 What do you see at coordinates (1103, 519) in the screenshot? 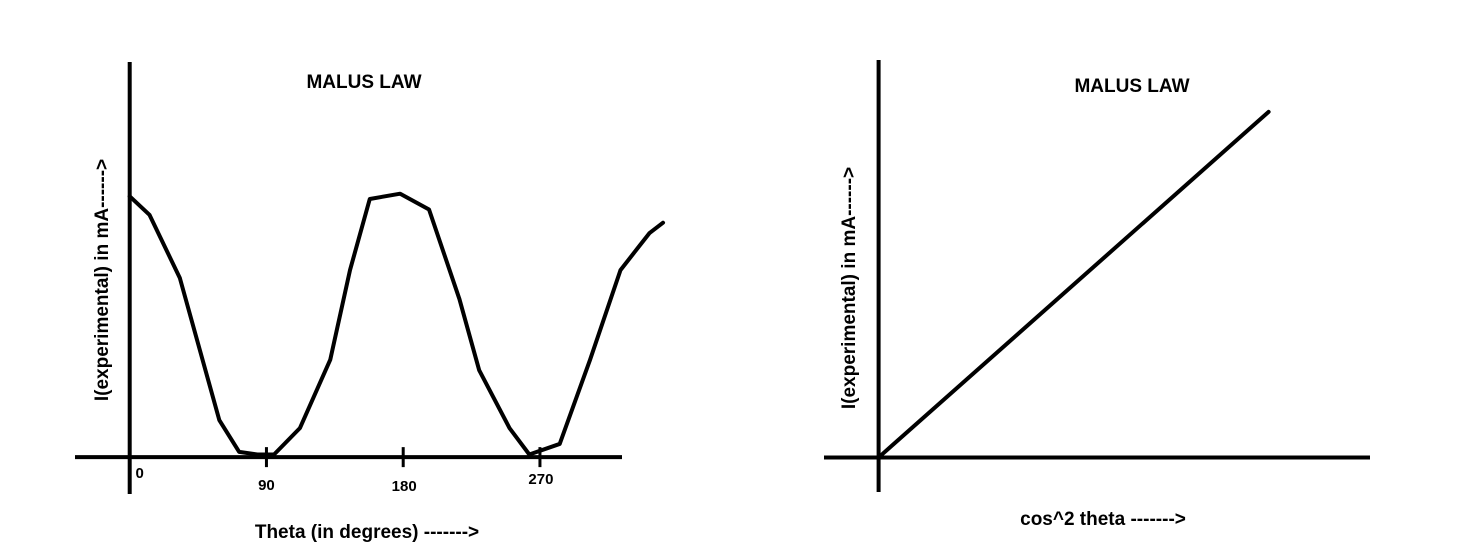
I see `x-axis-label: cos^2 theta ------->` at bounding box center [1103, 519].